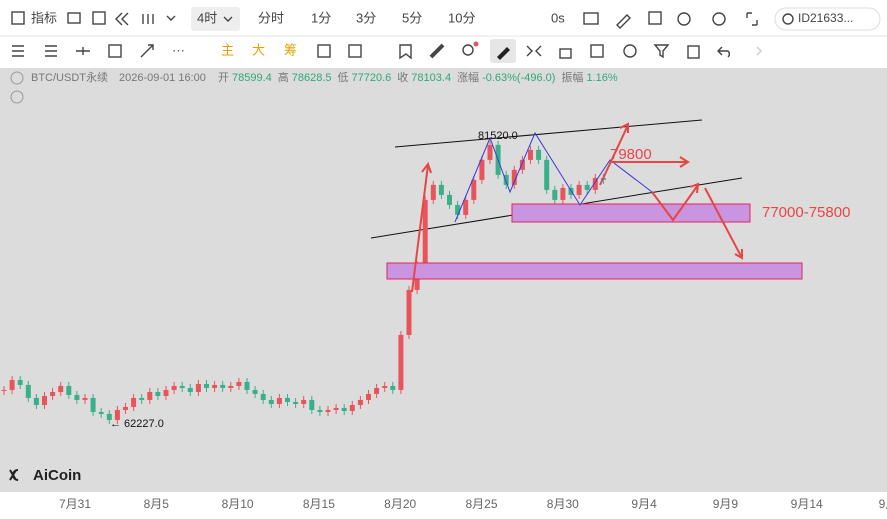  What do you see at coordinates (223, 78) in the screenshot?
I see `field-label: 开` at bounding box center [223, 78].